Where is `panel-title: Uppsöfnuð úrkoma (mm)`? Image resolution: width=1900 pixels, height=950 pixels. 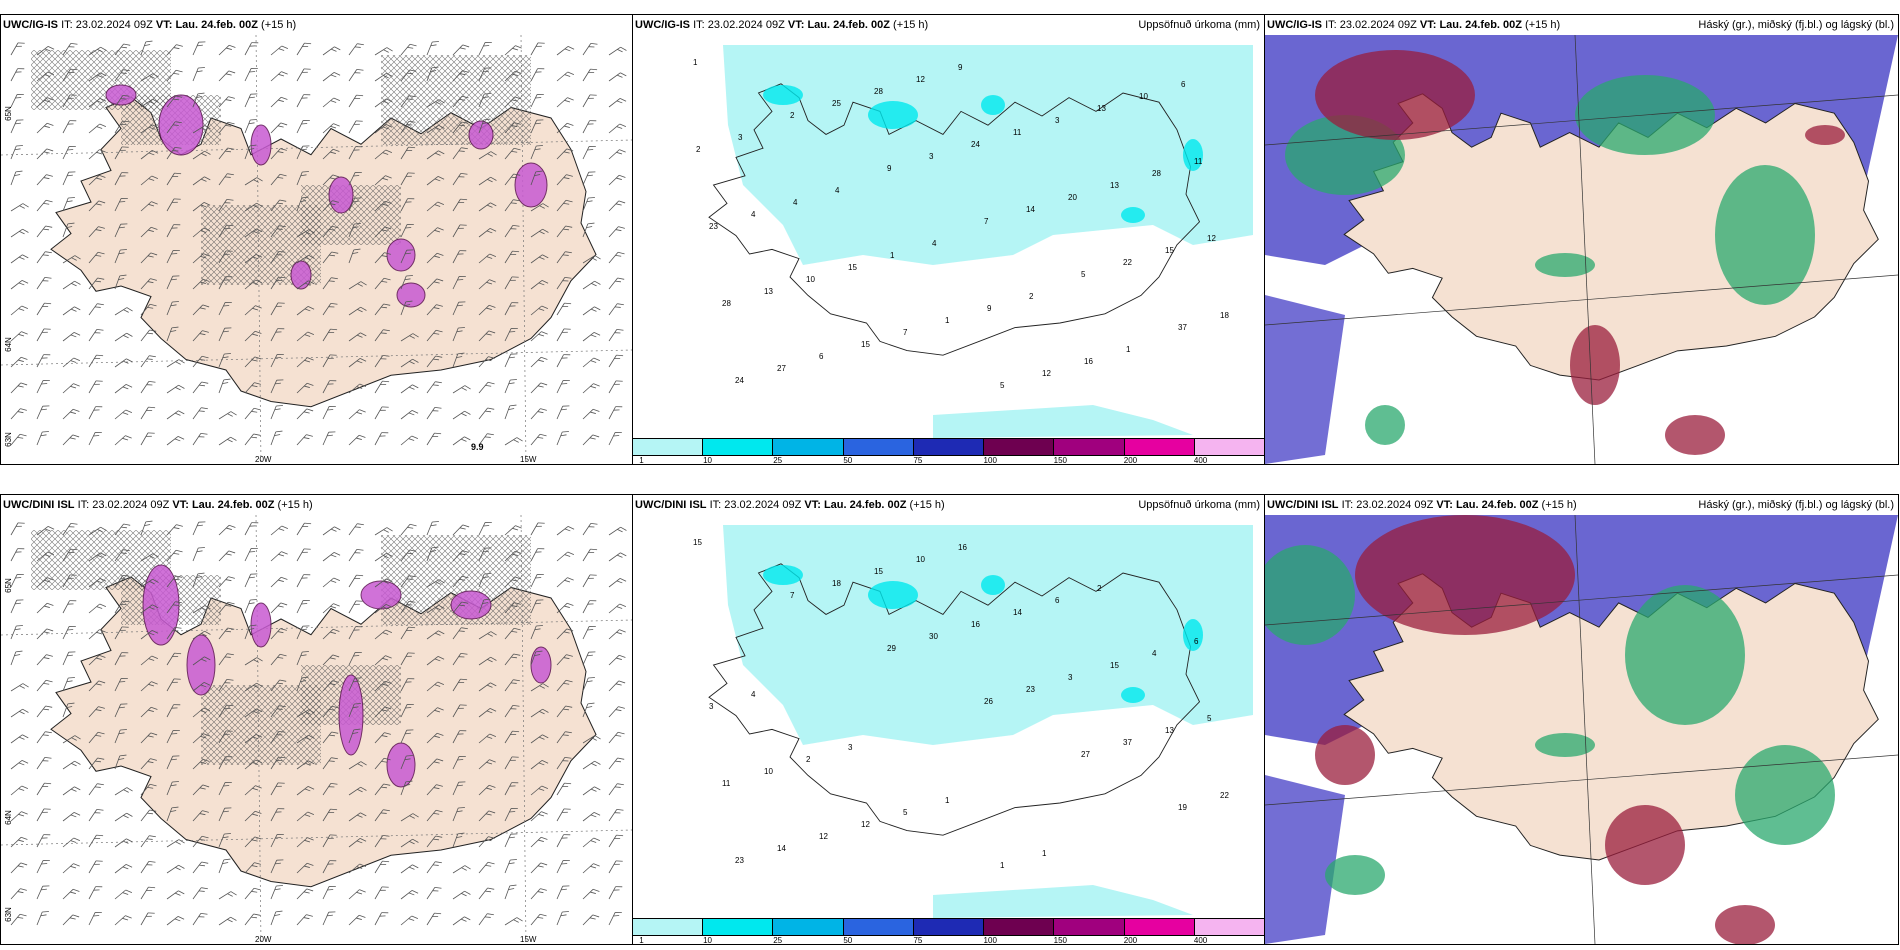 panel-title: Uppsöfnuð úrkoma (mm) is located at coordinates (1199, 25).